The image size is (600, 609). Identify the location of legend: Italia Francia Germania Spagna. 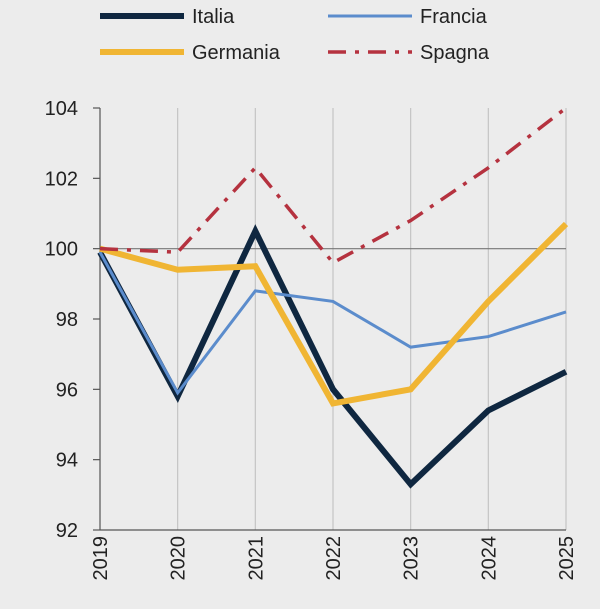
(295, 35).